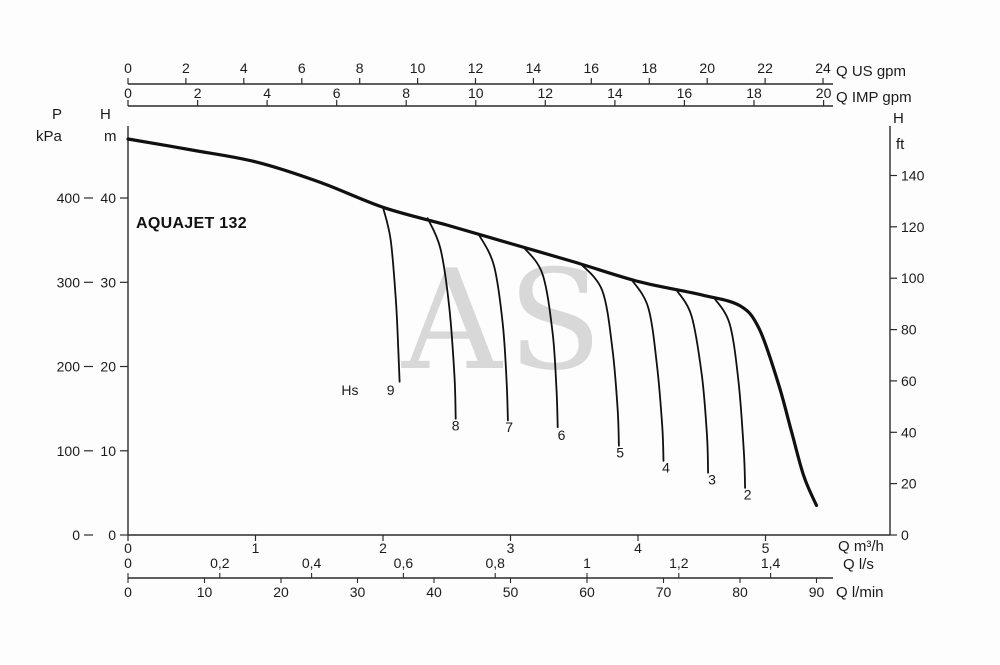 The width and height of the screenshot is (1000, 665). Describe the element at coordinates (913, 176) in the screenshot. I see `tick-label-ft: 140` at that location.